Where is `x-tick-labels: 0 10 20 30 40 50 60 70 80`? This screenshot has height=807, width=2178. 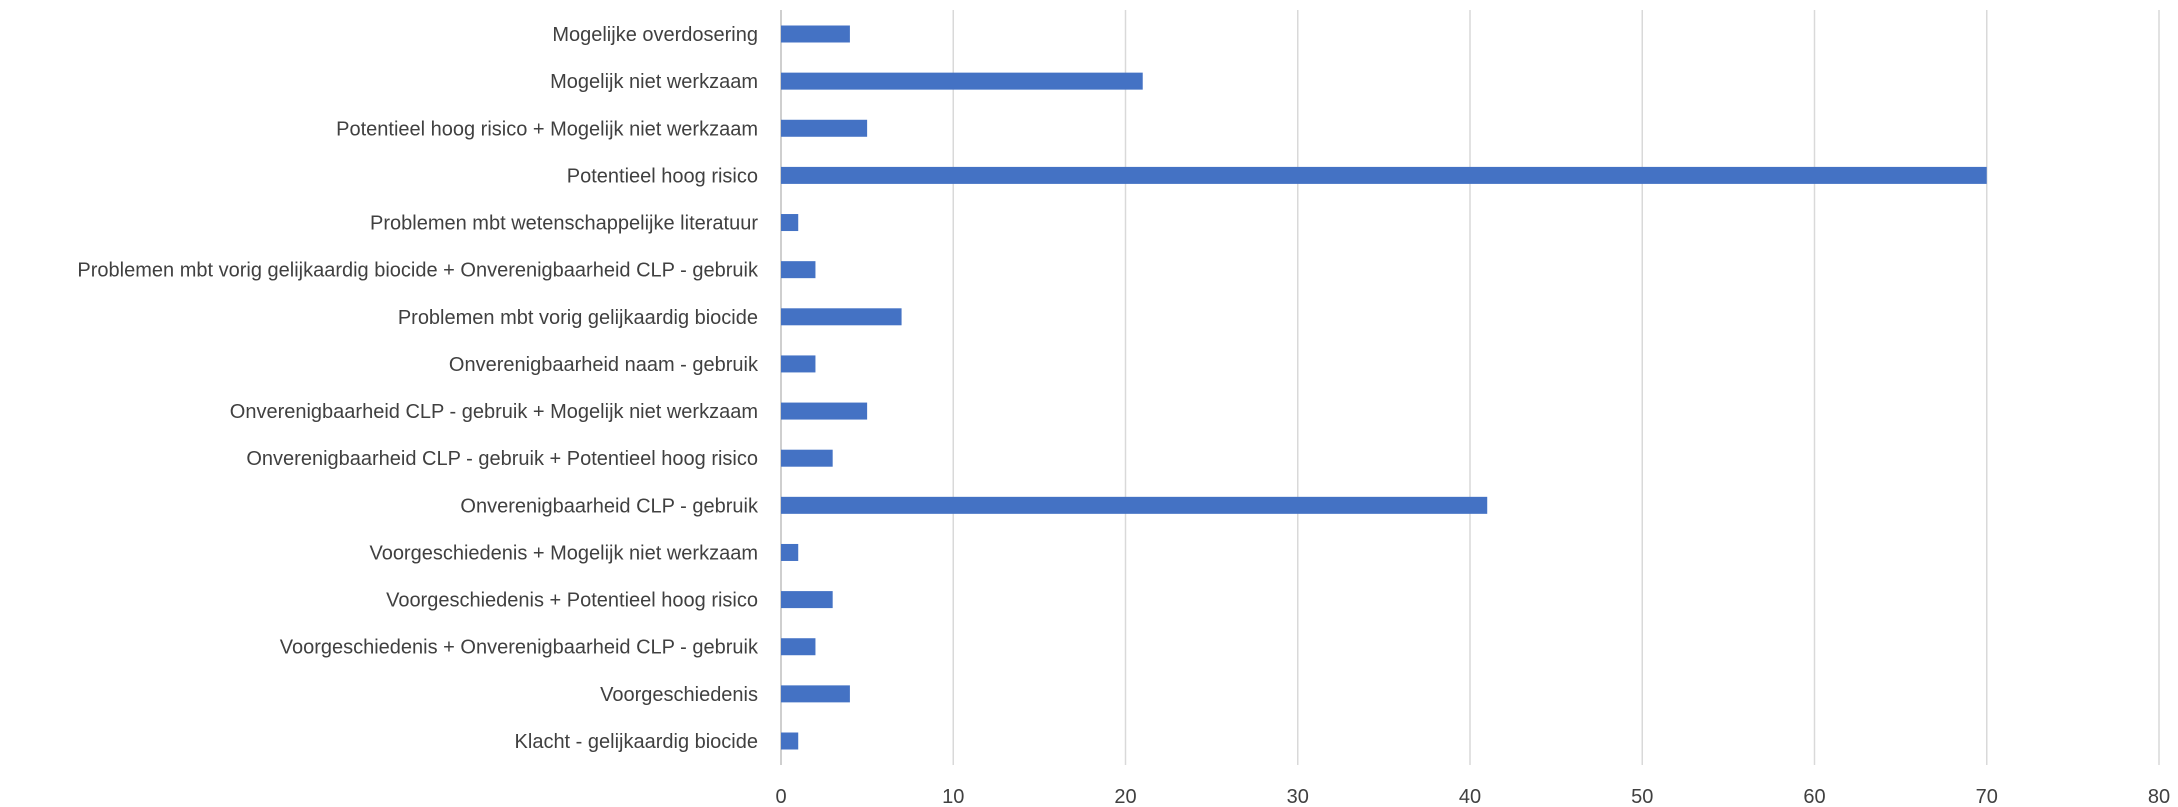 x-tick-labels: 0 10 20 30 40 50 60 70 80 is located at coordinates (1472, 796).